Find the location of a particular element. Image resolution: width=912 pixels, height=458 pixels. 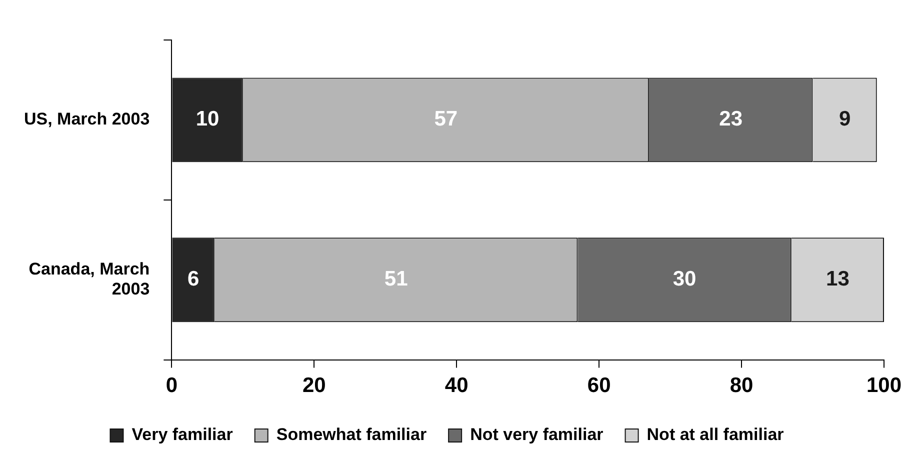

legend-label: Not very familiar is located at coordinates (537, 434).